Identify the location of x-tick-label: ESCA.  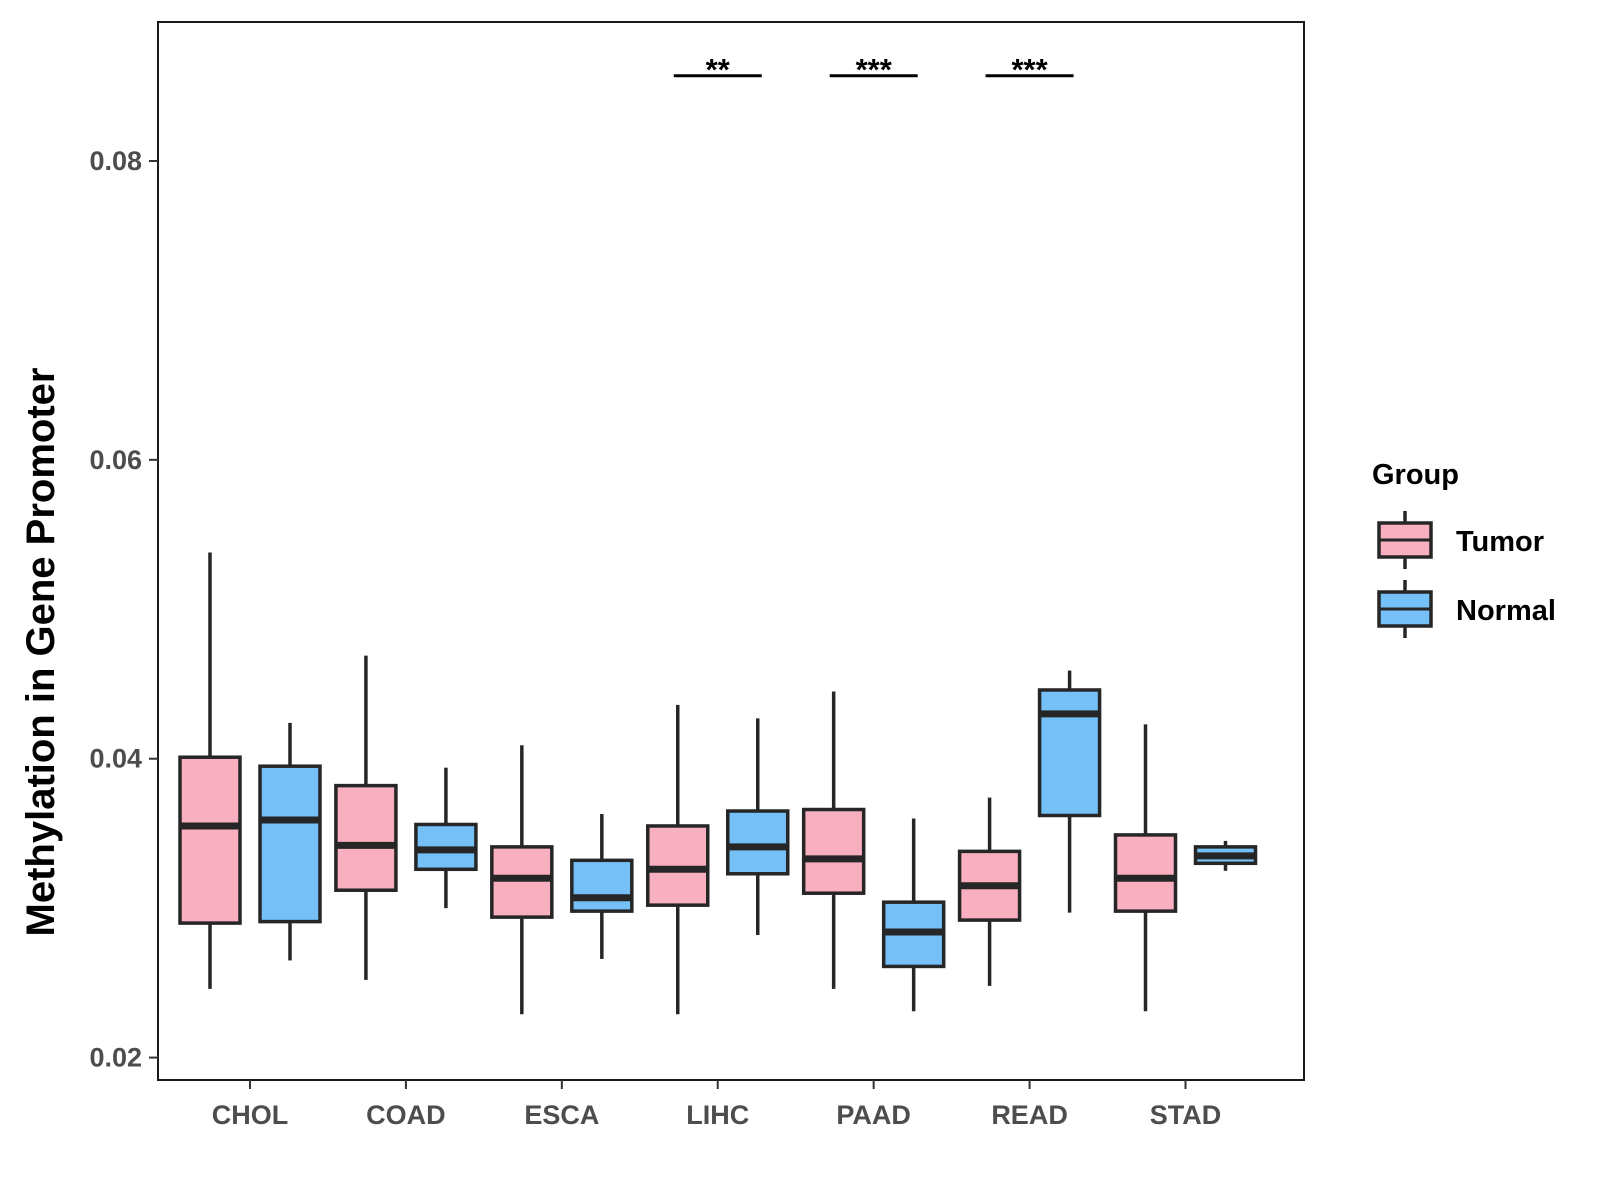
(561, 1115).